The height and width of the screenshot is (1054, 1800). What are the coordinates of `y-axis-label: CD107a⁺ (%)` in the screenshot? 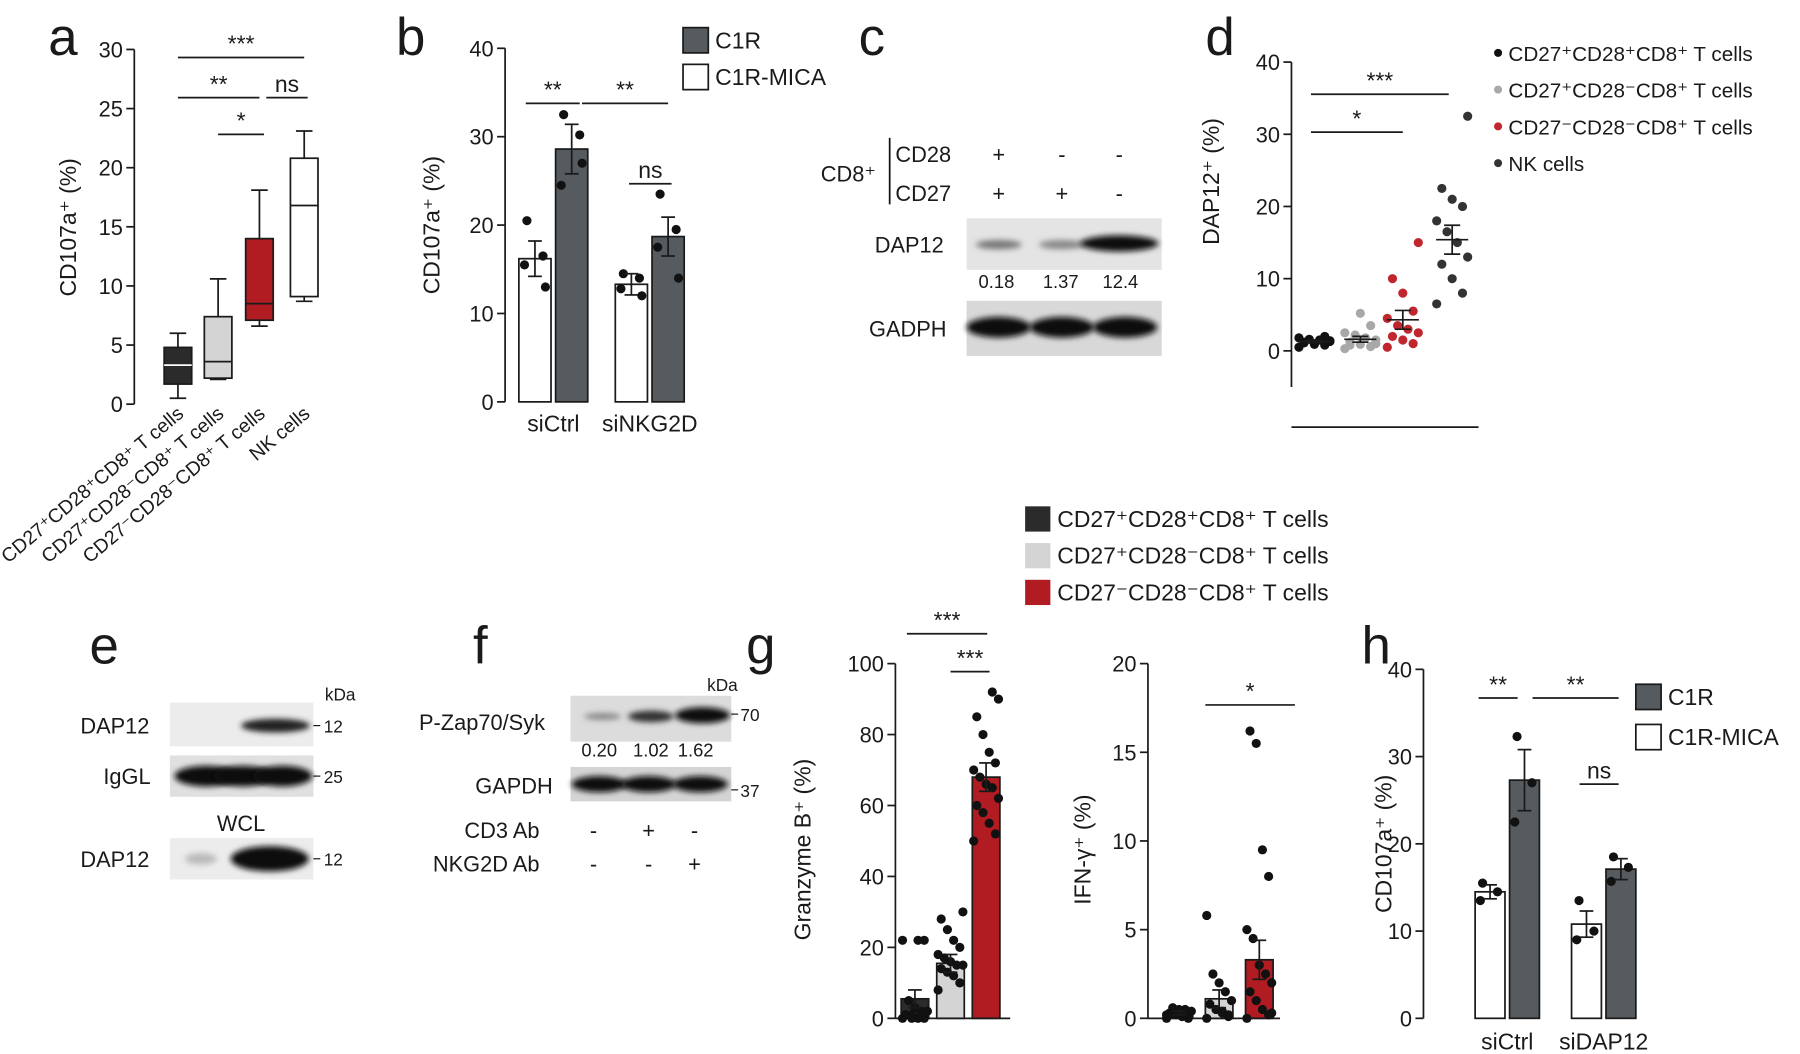 It's located at (1383, 844).